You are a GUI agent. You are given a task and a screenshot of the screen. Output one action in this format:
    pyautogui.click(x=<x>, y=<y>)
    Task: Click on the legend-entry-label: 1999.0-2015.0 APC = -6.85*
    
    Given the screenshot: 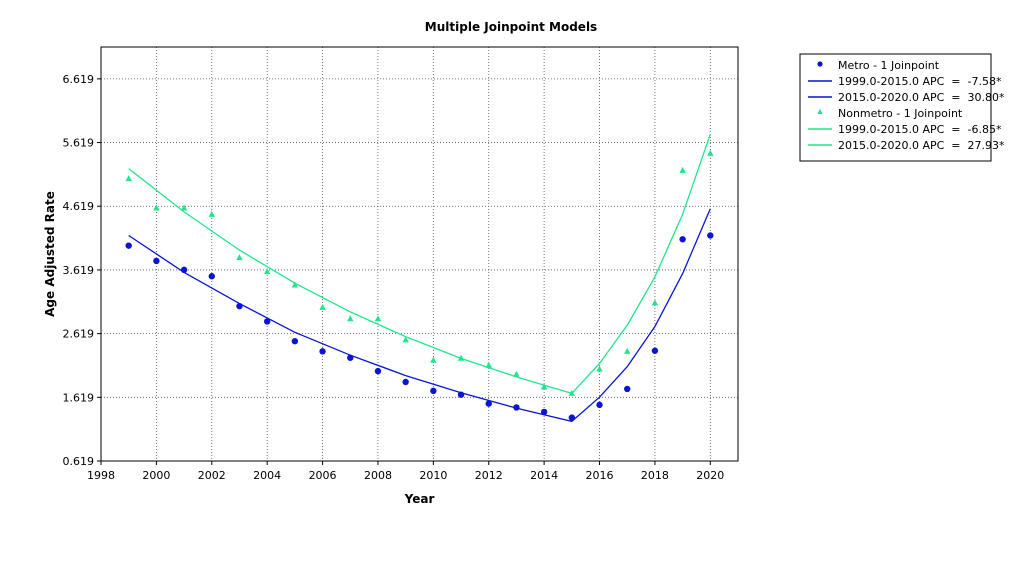 What is the action you would take?
    pyautogui.click(x=920, y=129)
    